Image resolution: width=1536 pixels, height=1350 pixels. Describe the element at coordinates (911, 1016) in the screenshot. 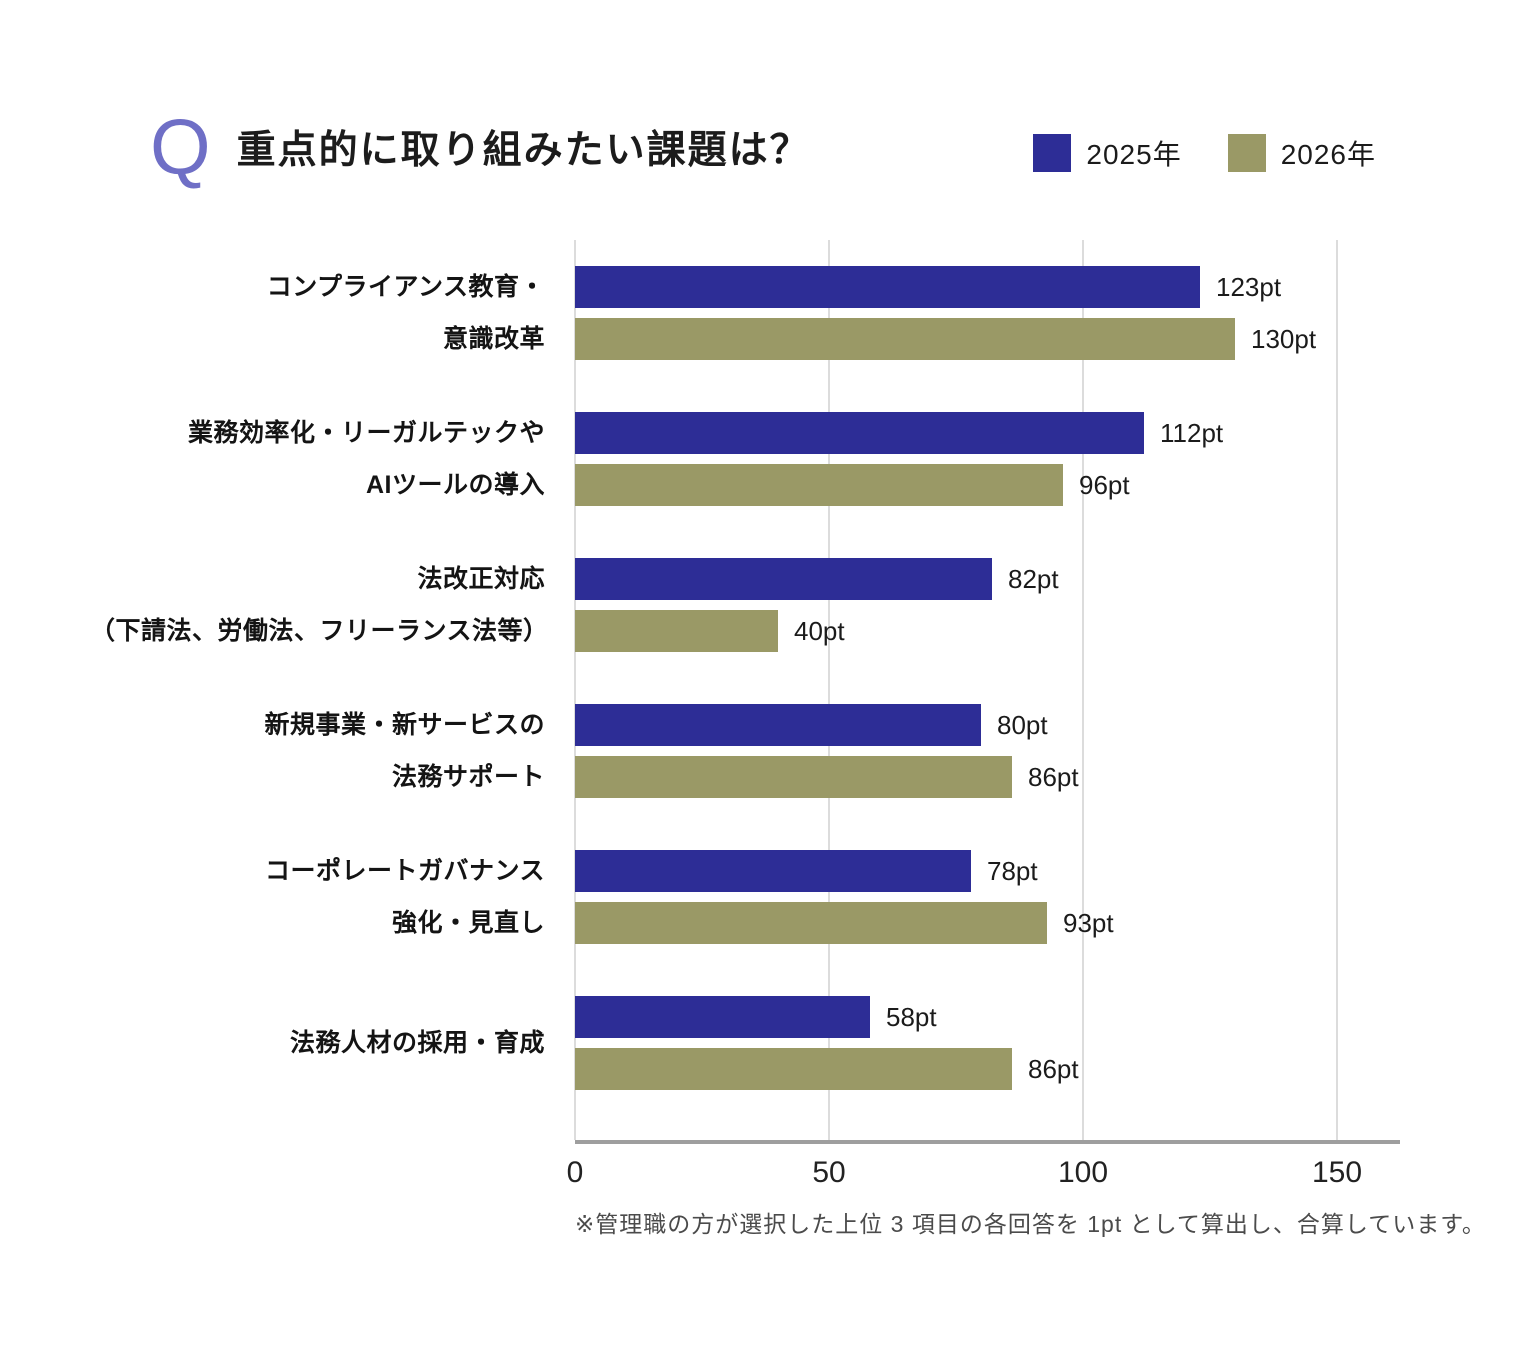

I see `bar-value-label: 58pt` at that location.